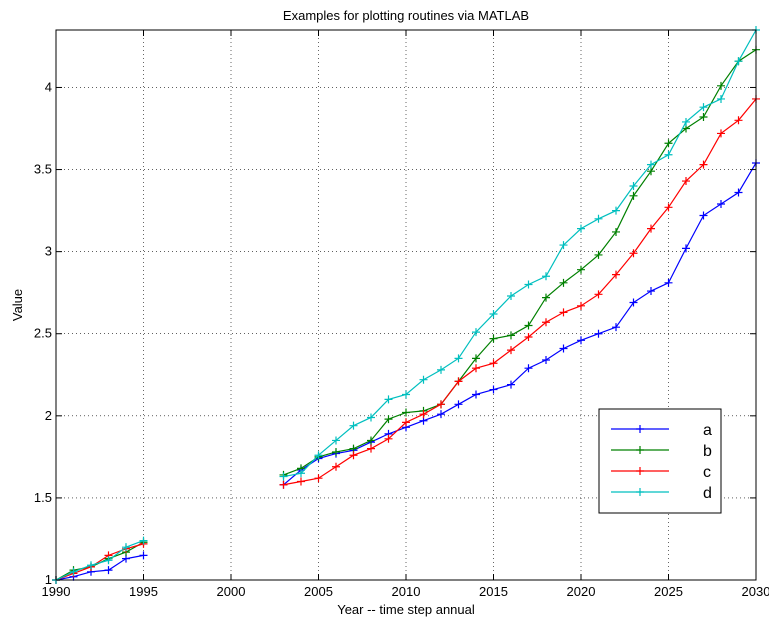 This screenshot has height=624, width=769. What do you see at coordinates (43, 333) in the screenshot?
I see `y-tick-label: 2.5` at bounding box center [43, 333].